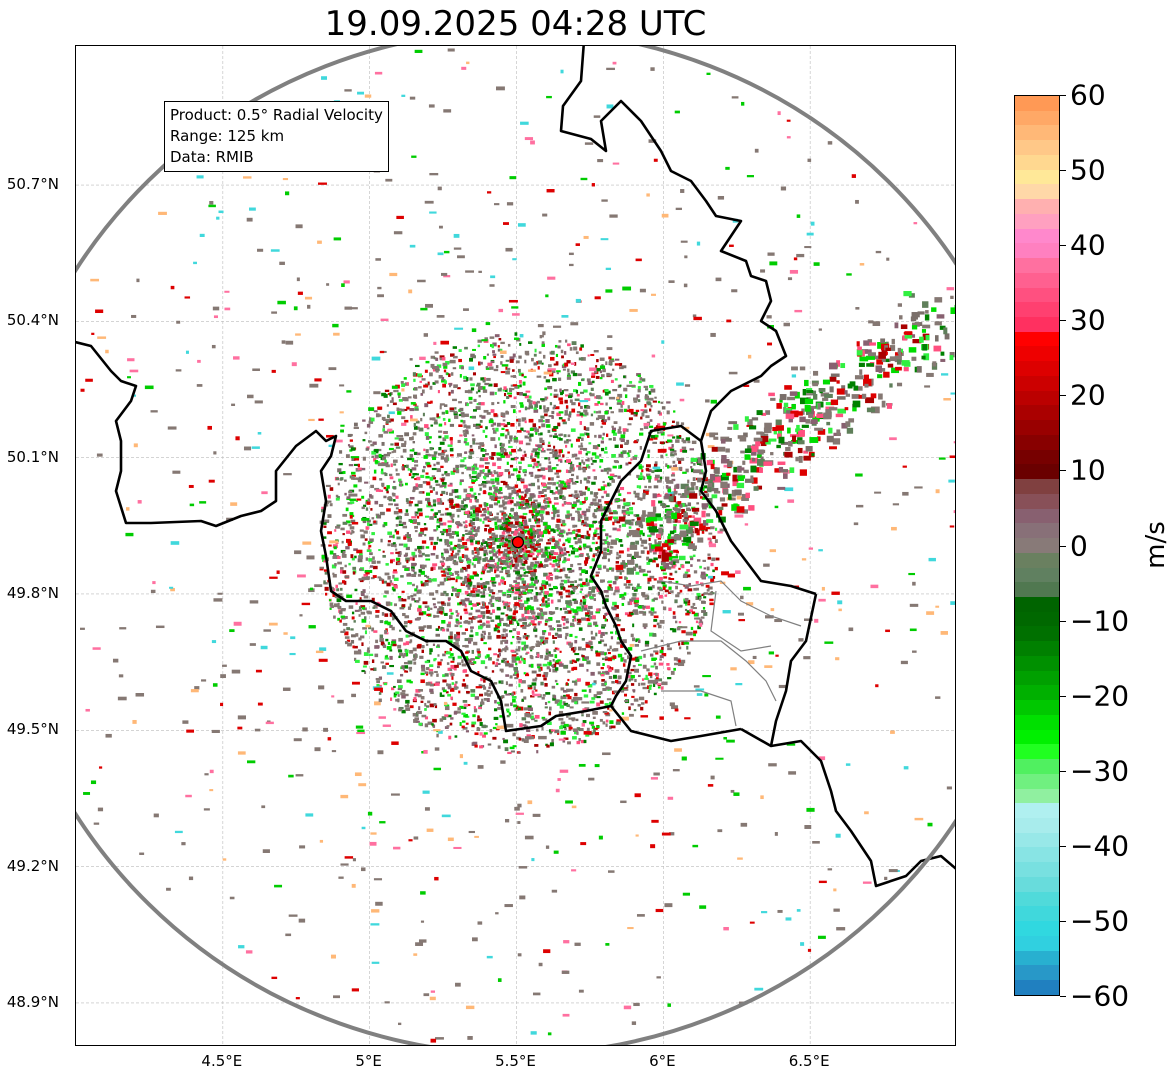  What do you see at coordinates (1088, 170) in the screenshot?
I see `colorbar-tick-label: 50` at bounding box center [1088, 170].